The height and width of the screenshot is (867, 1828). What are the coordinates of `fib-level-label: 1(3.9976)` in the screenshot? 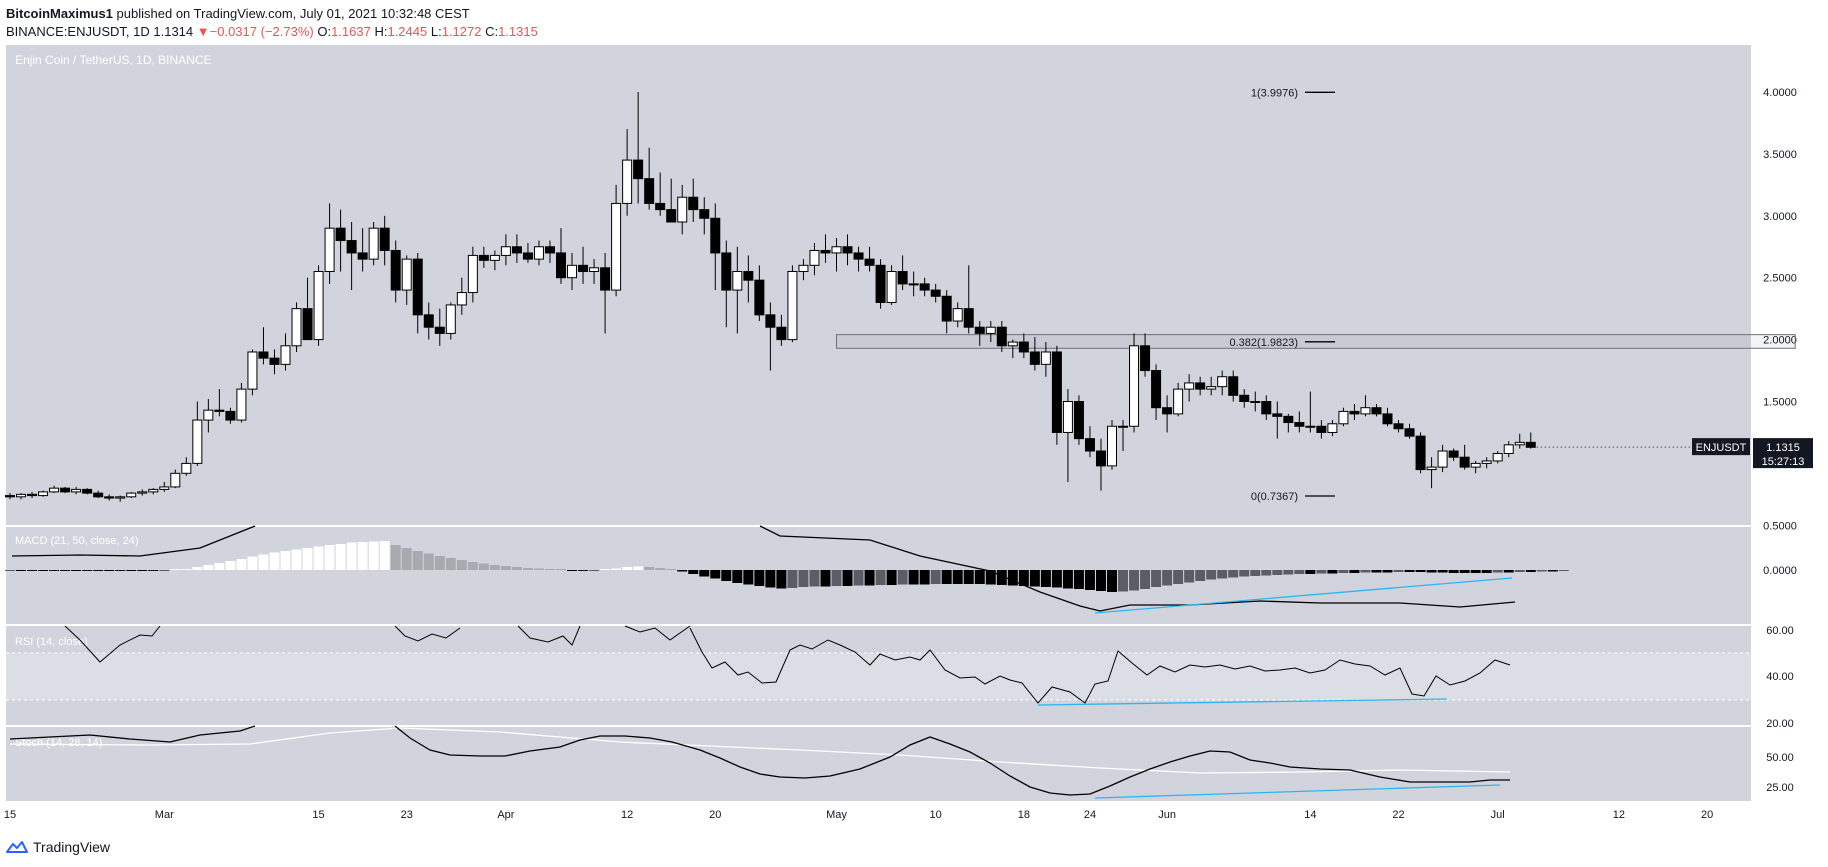 It's located at (1274, 93).